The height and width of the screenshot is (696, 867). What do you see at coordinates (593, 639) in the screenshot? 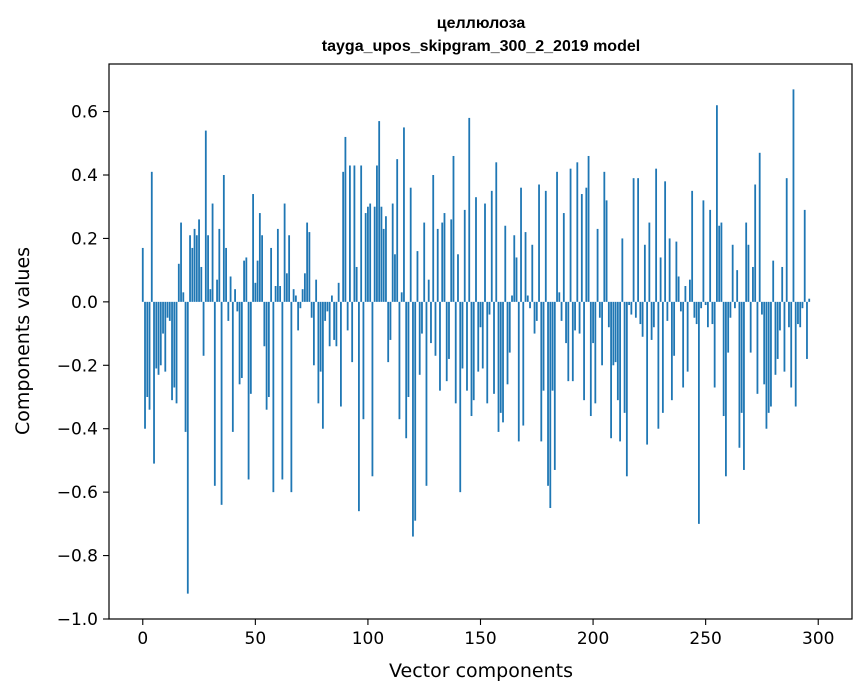
I see `x-tick-label: 200` at bounding box center [593, 639].